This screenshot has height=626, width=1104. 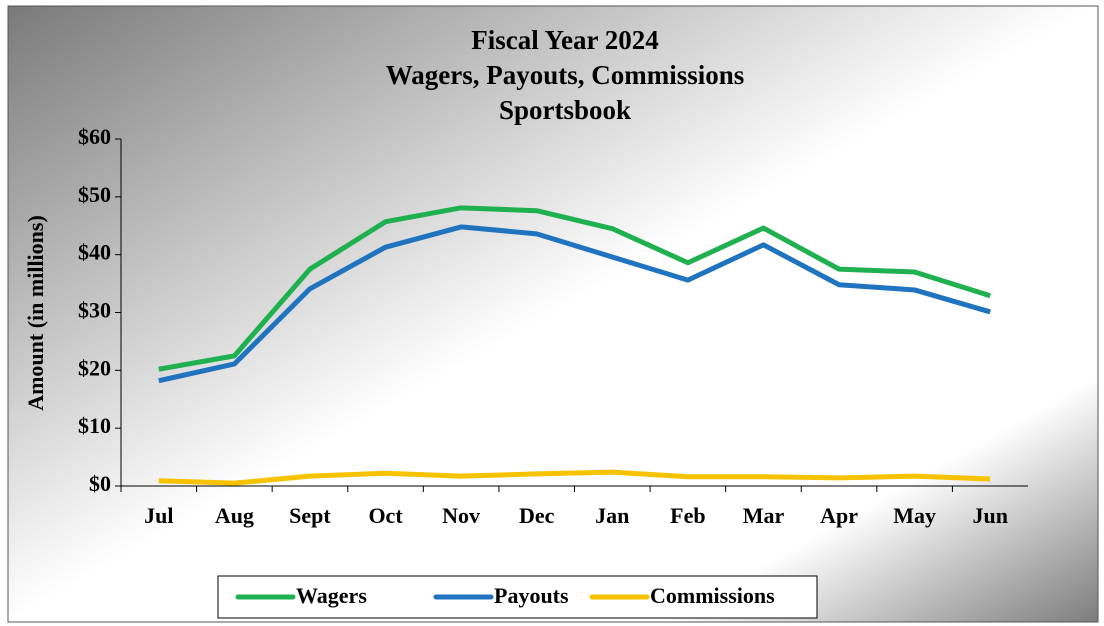 I want to click on x-tick-label: Oct, so click(x=385, y=515).